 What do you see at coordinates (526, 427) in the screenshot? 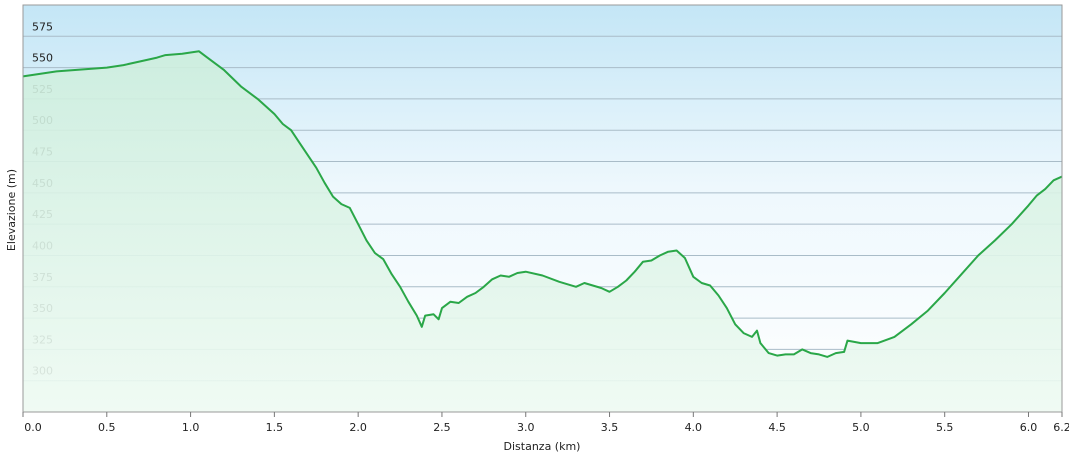
I see `x-tick-label: 3.0` at bounding box center [526, 427].